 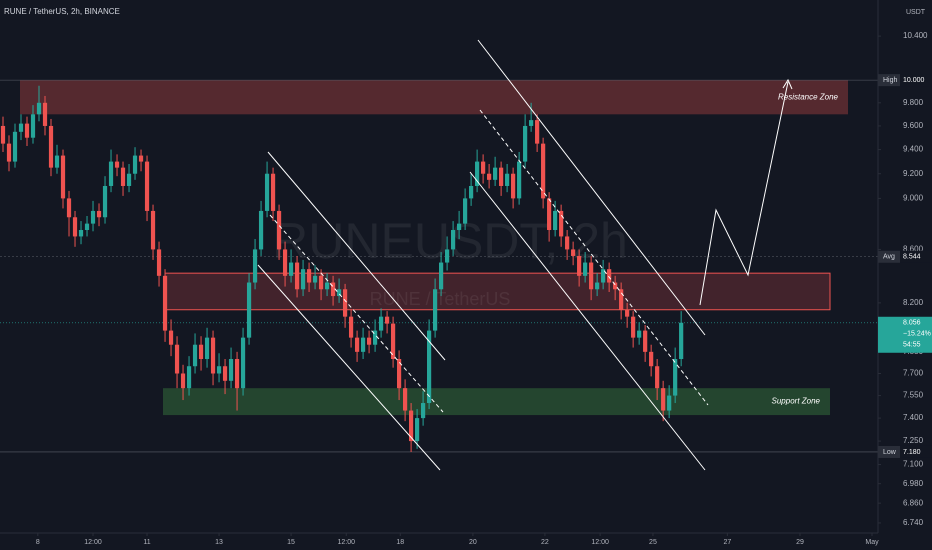 I want to click on x-tick-label: 15, so click(x=291, y=542).